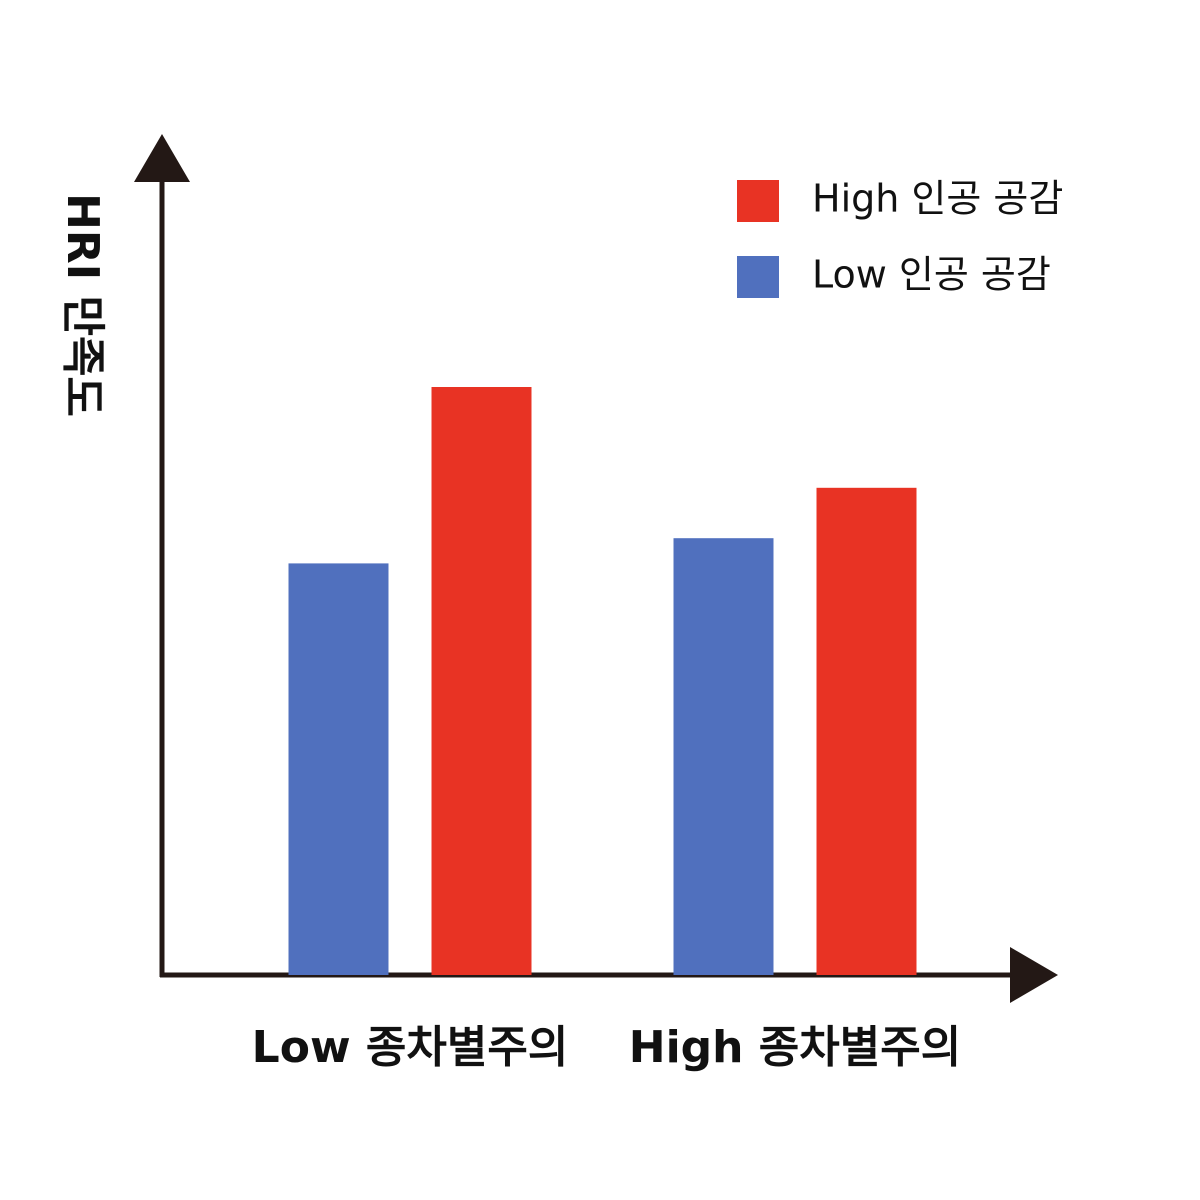 This screenshot has width=1200, height=1200. I want to click on y-axis-arrow, so click(162, 158).